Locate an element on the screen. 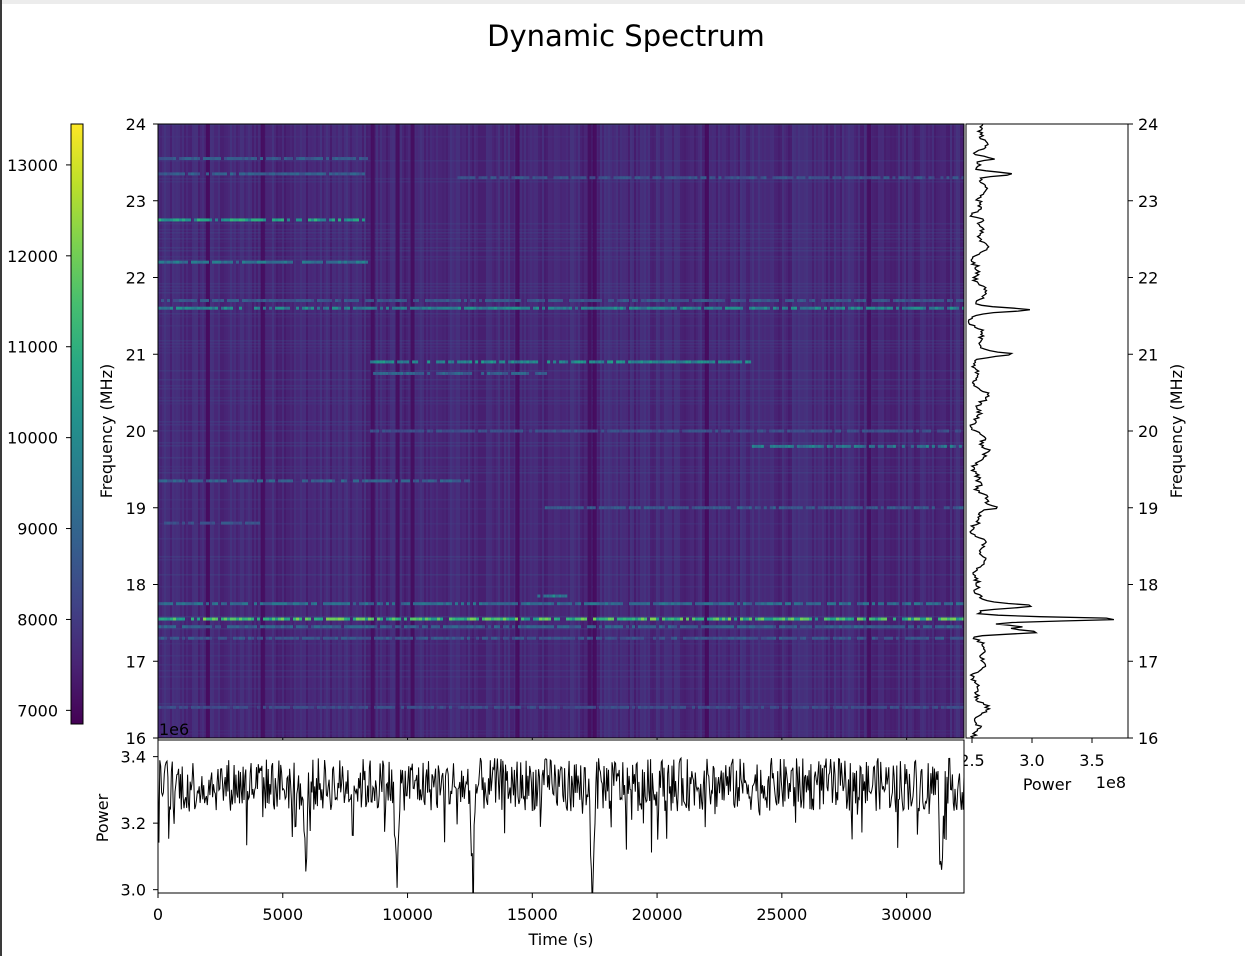  heatmap-dark-stripe is located at coordinates (262, 431).